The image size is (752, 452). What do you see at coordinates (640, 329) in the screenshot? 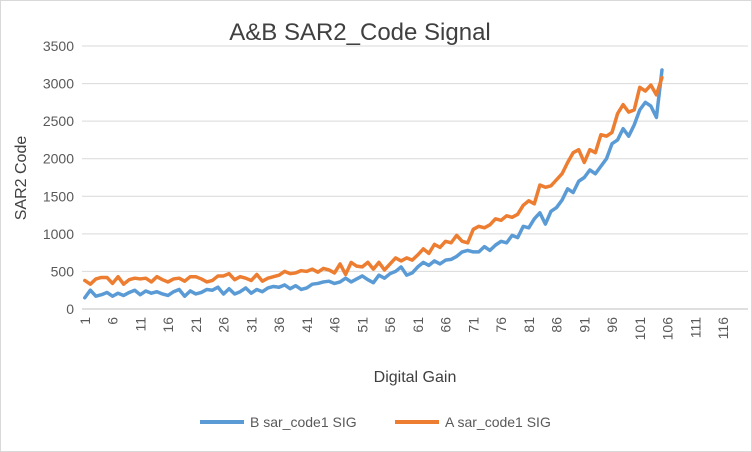
I see `x-tick-label: 101` at bounding box center [640, 329].